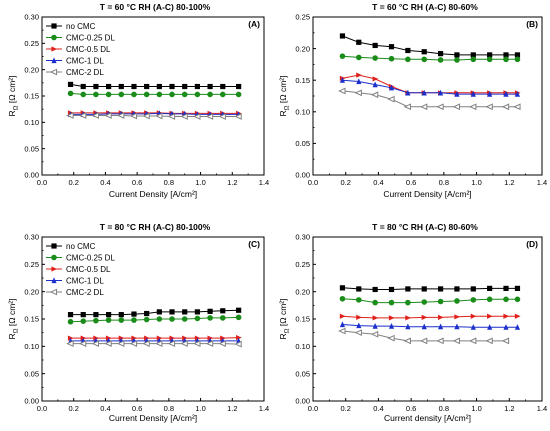 This screenshot has width=550, height=431. I want to click on legend-label: CMC-0.25 DL, so click(90, 258).